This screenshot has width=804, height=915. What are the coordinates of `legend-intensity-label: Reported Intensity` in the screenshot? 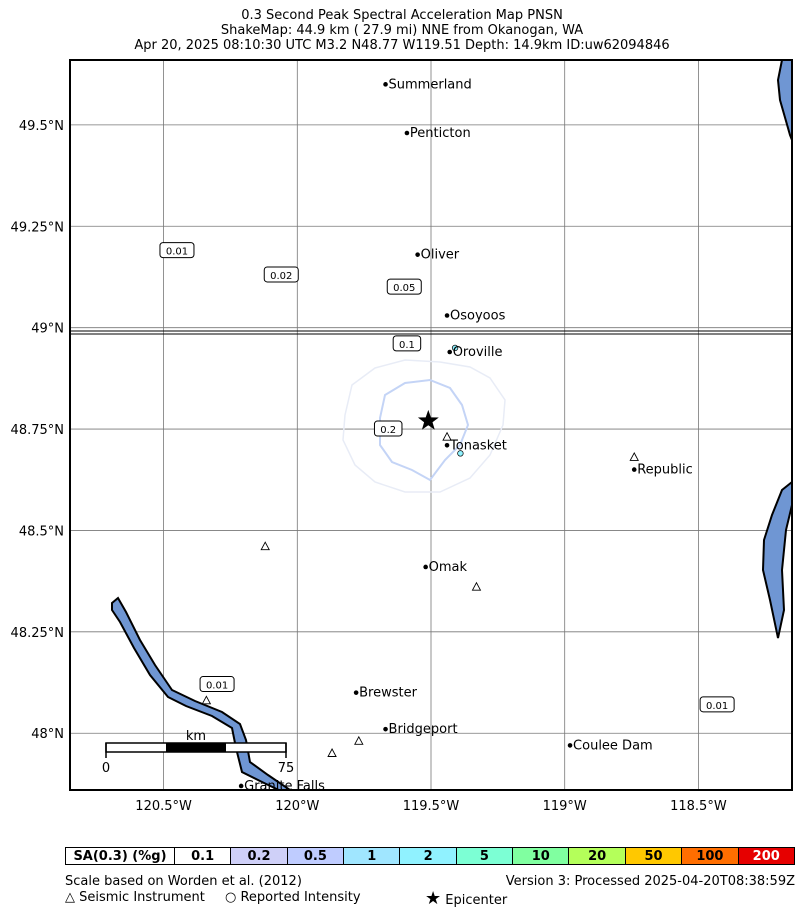 It's located at (300, 897).